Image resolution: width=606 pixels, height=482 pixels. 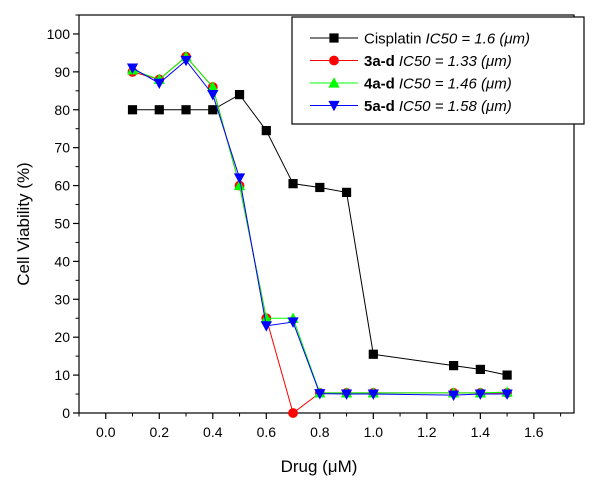 What do you see at coordinates (455, 84) in the screenshot?
I see `legend-ic50: IC50 = 1.46 (μm)` at bounding box center [455, 84].